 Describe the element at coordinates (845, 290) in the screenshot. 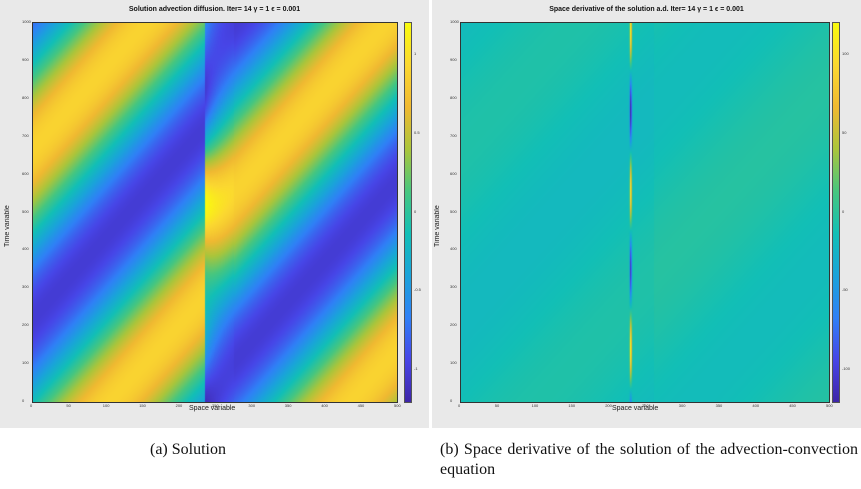

I see `colorbar-tick-label: -50` at that location.